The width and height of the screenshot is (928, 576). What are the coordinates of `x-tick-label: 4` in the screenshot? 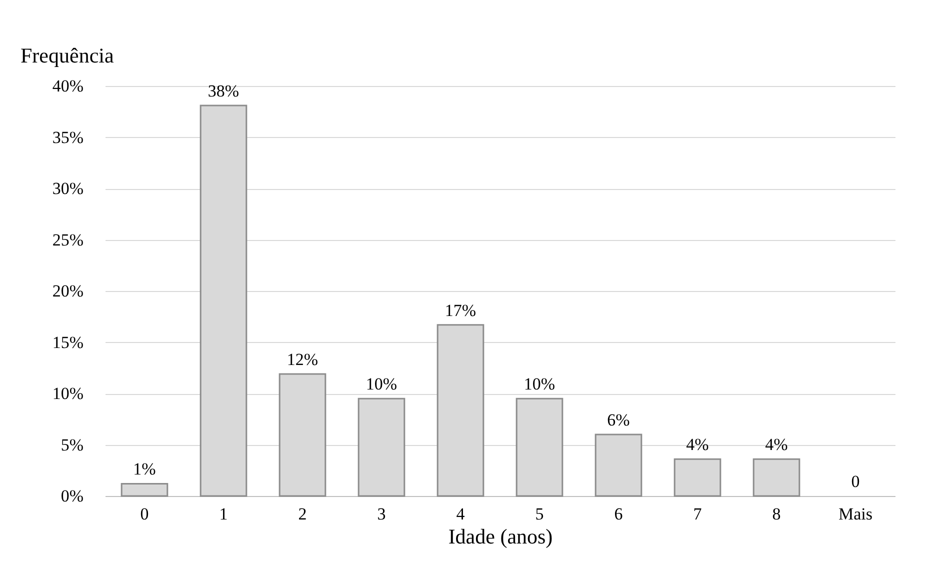 It's located at (461, 514).